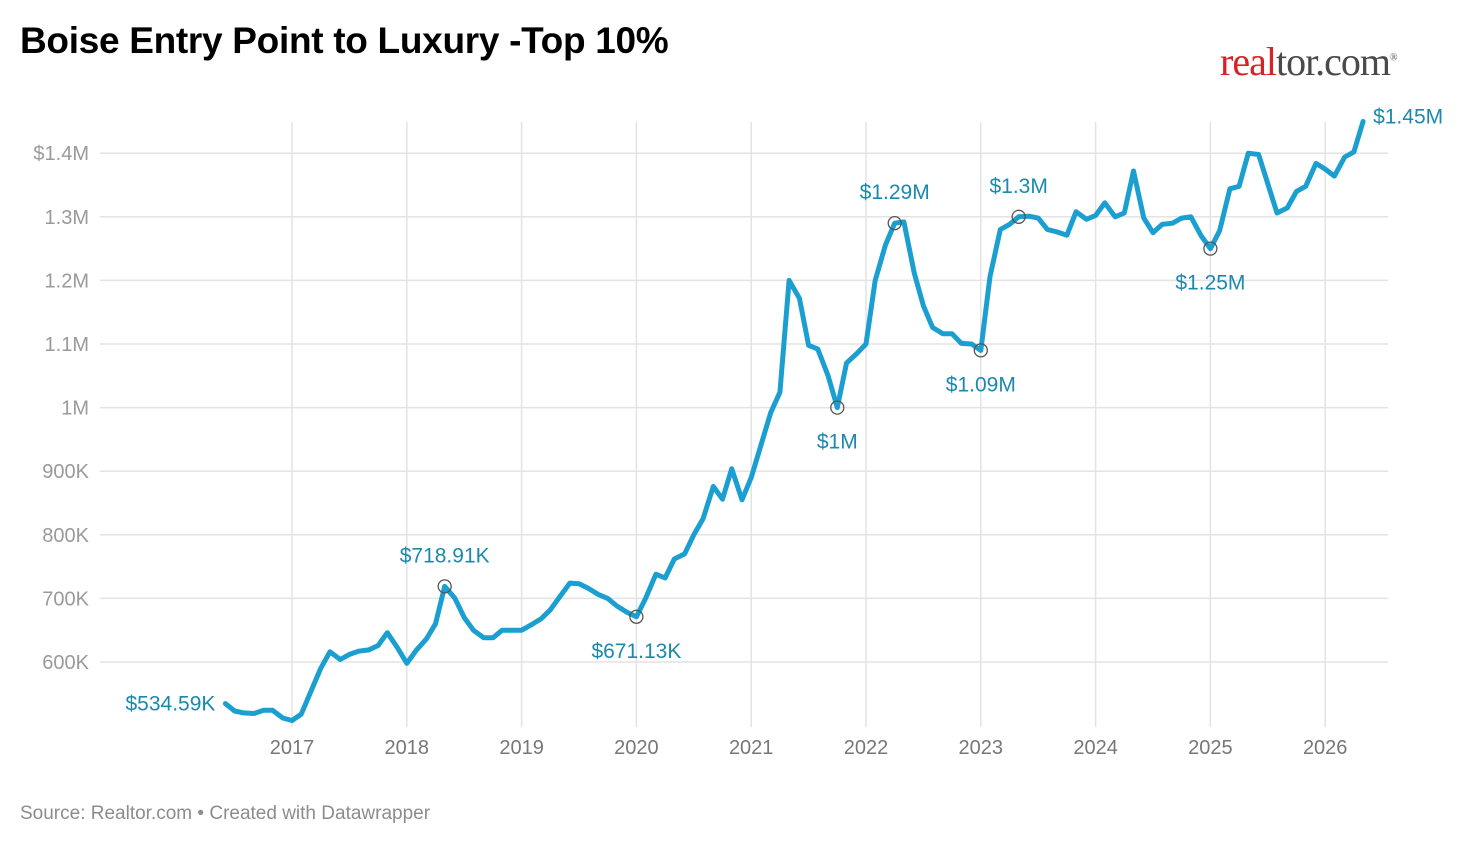 This screenshot has width=1480, height=848. I want to click on x-tick-label: 2023, so click(981, 748).